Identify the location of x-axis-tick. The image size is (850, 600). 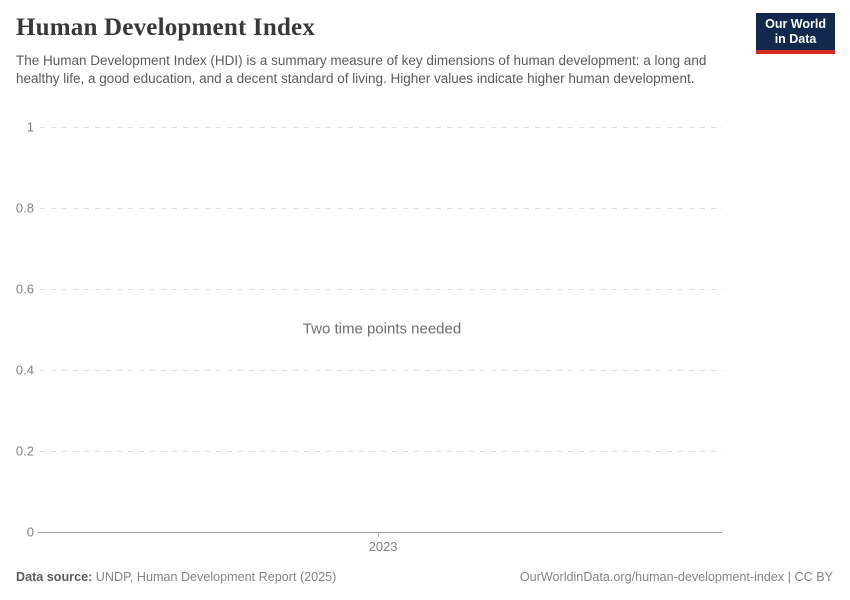
(379, 534).